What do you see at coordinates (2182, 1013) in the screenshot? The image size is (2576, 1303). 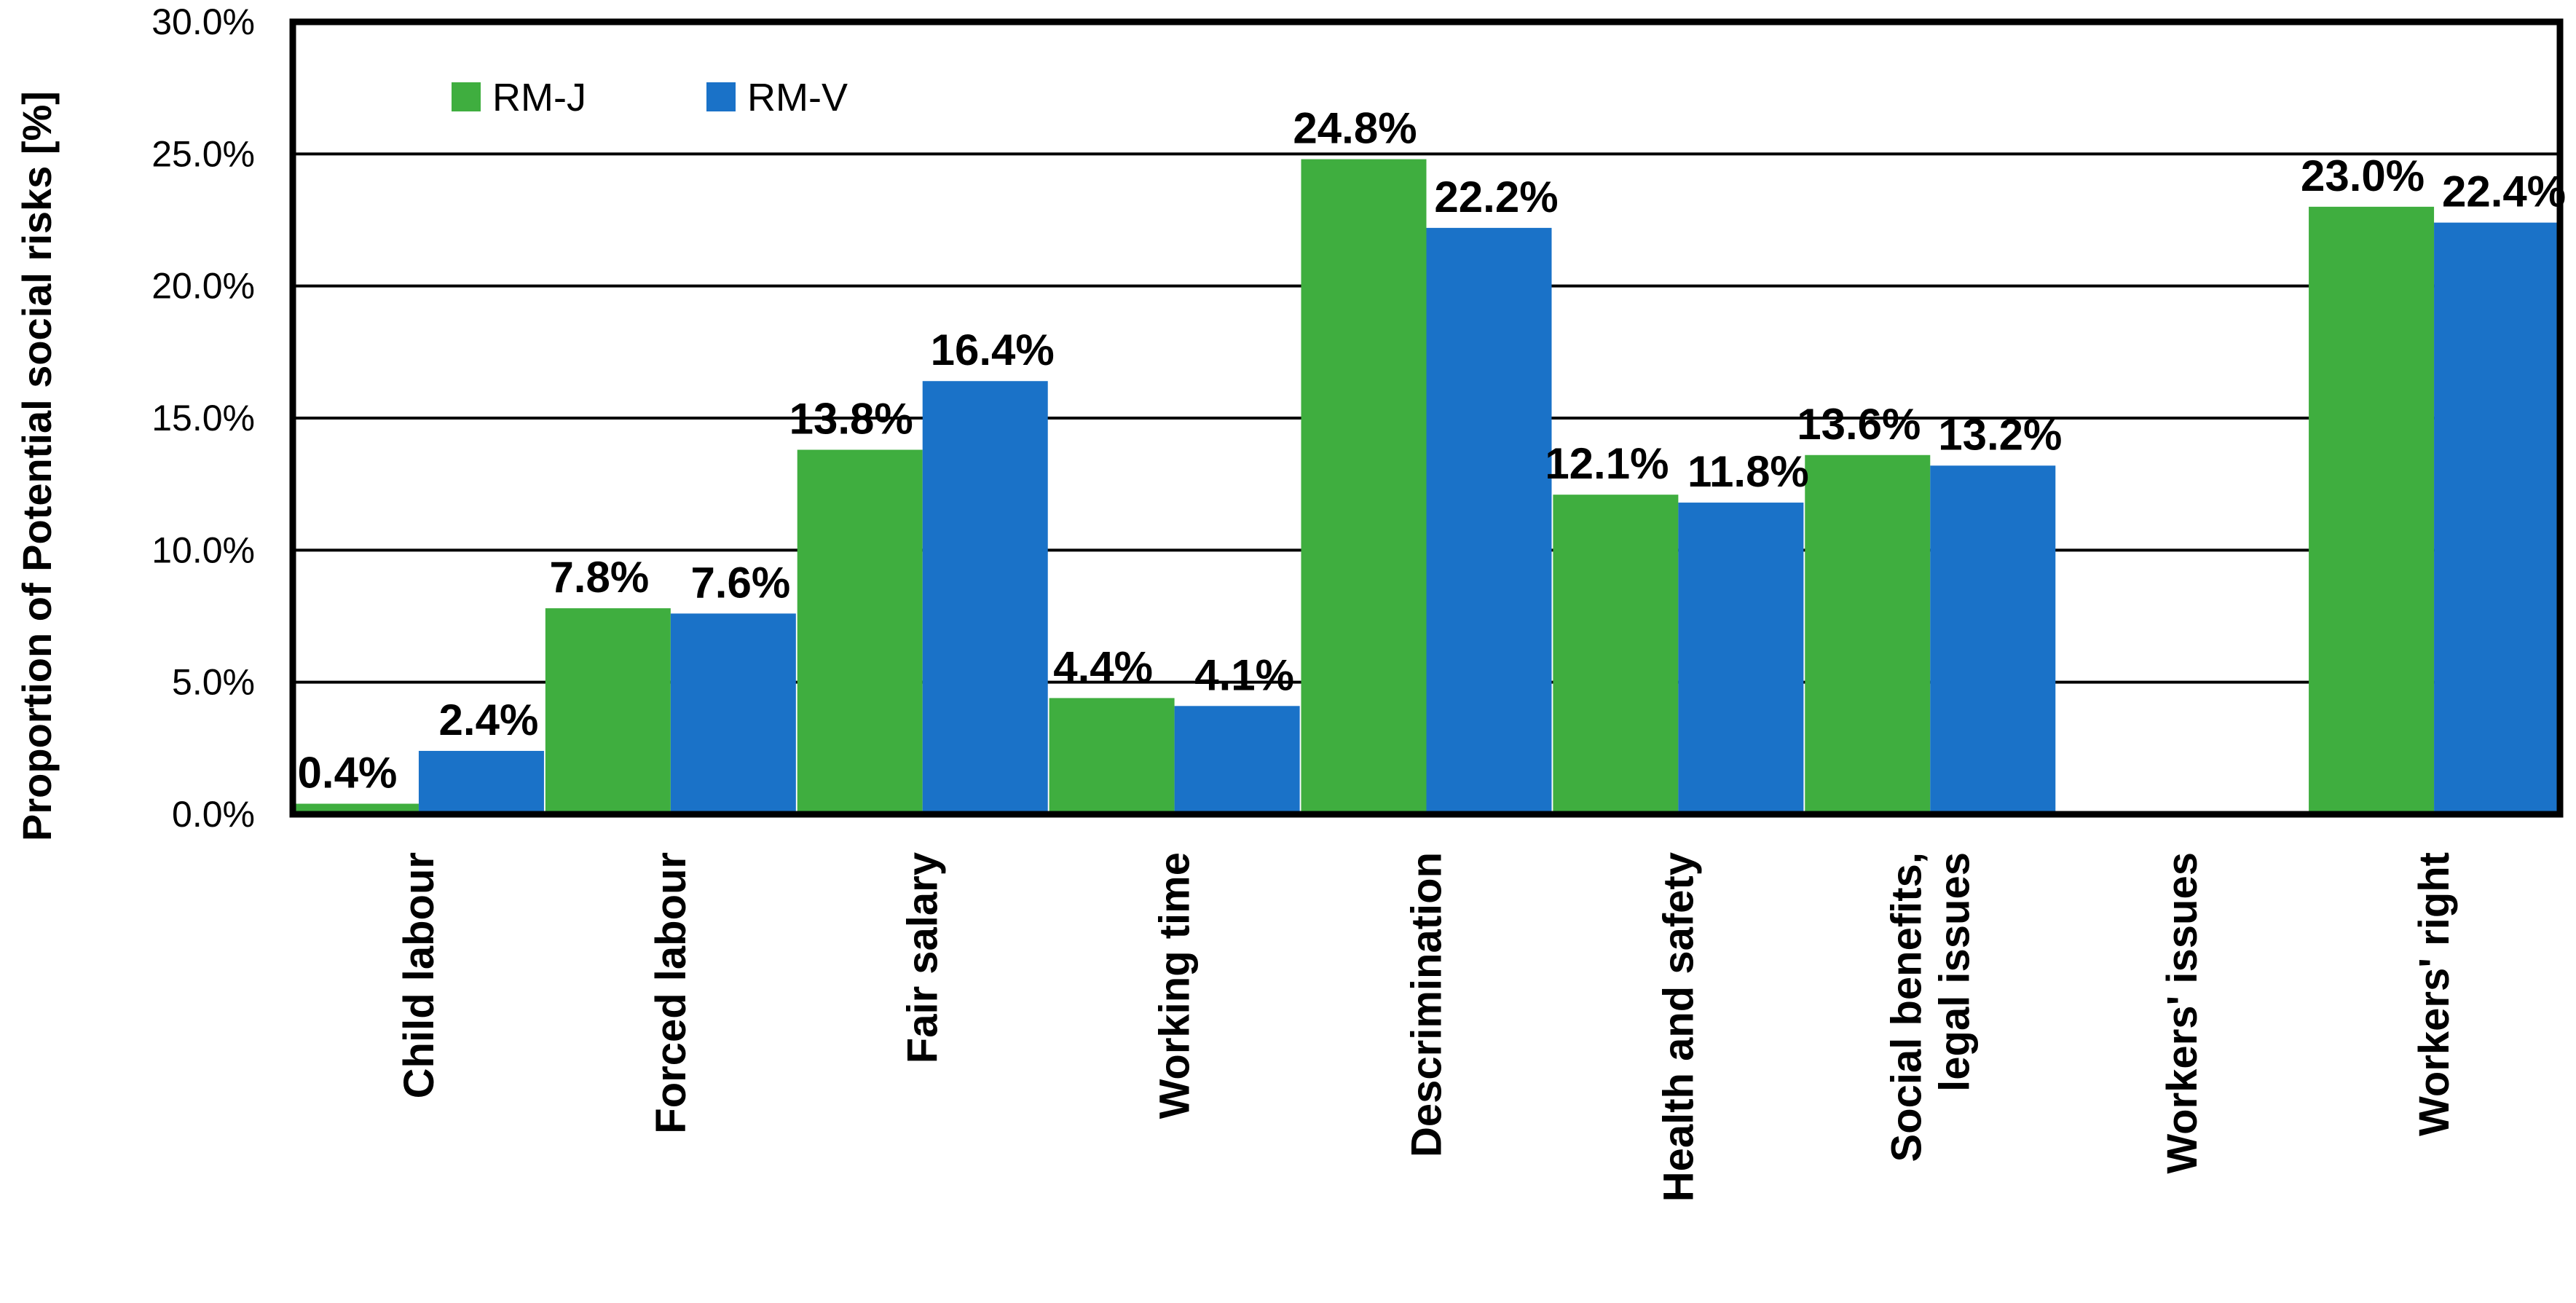 I see `x-category-label: Workers' issues` at bounding box center [2182, 1013].